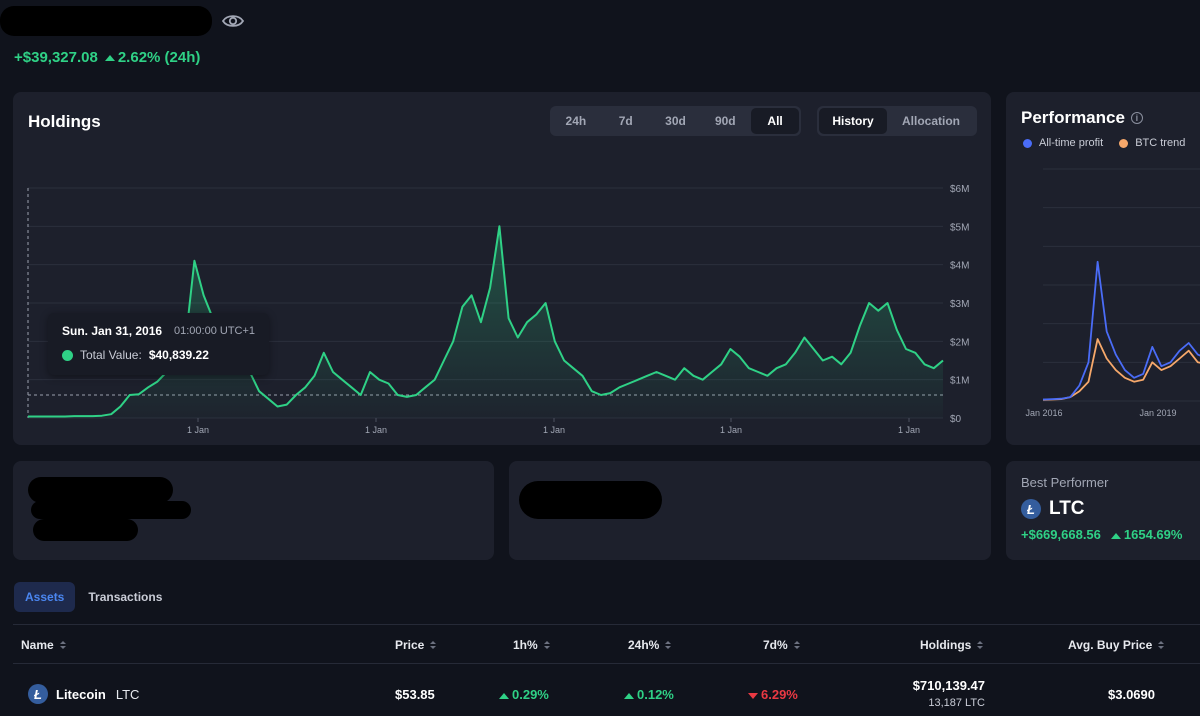 The height and width of the screenshot is (716, 1200). I want to click on portfolio-summary: +$39,327.08 2.62% (24h), so click(107, 57).